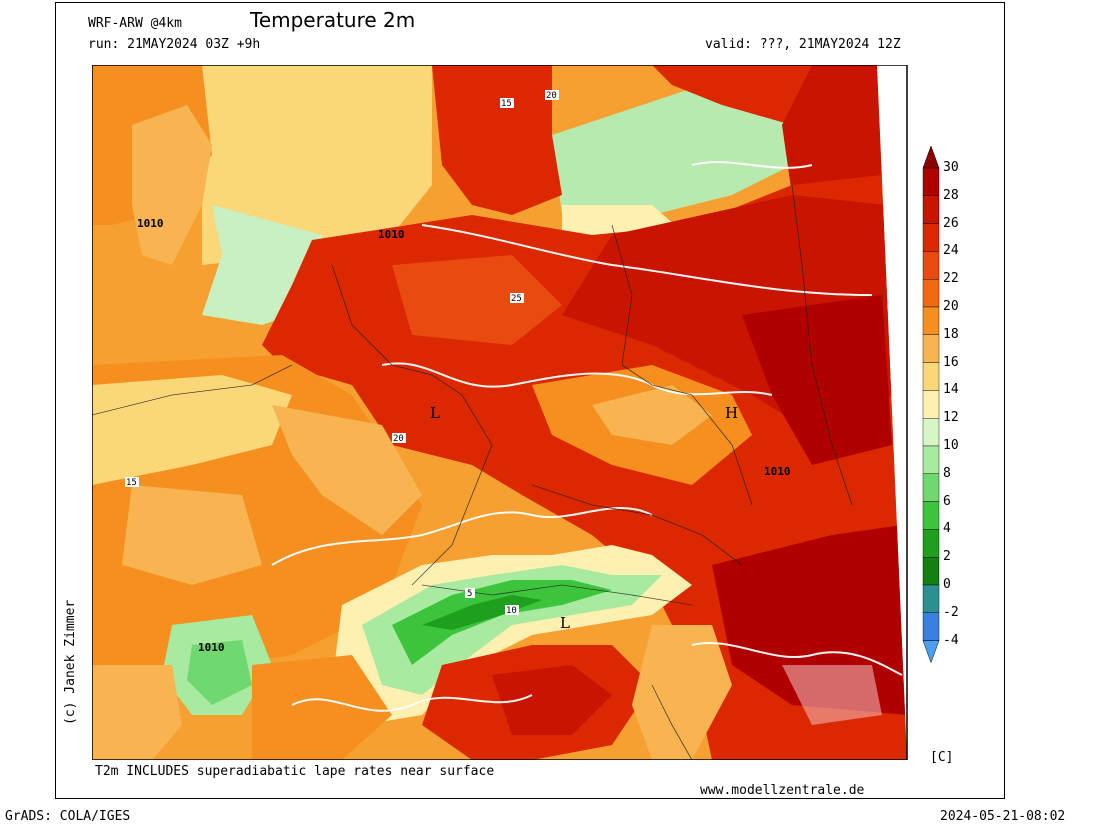 The height and width of the screenshot is (825, 1100). What do you see at coordinates (803, 44) in the screenshot?
I see `valid-label: valid: ???, 21MAY2024 12Z` at bounding box center [803, 44].